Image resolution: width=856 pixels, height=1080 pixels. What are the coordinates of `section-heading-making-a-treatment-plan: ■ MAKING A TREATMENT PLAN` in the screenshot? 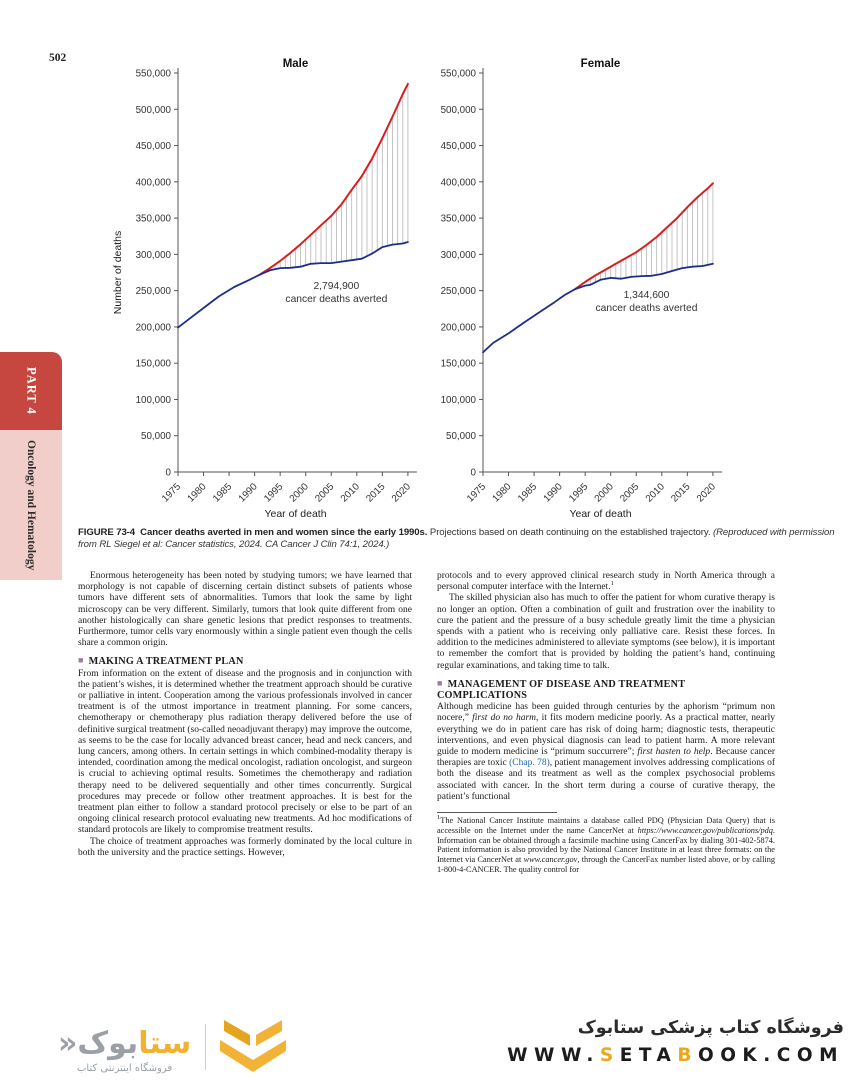 It's located at (245, 661).